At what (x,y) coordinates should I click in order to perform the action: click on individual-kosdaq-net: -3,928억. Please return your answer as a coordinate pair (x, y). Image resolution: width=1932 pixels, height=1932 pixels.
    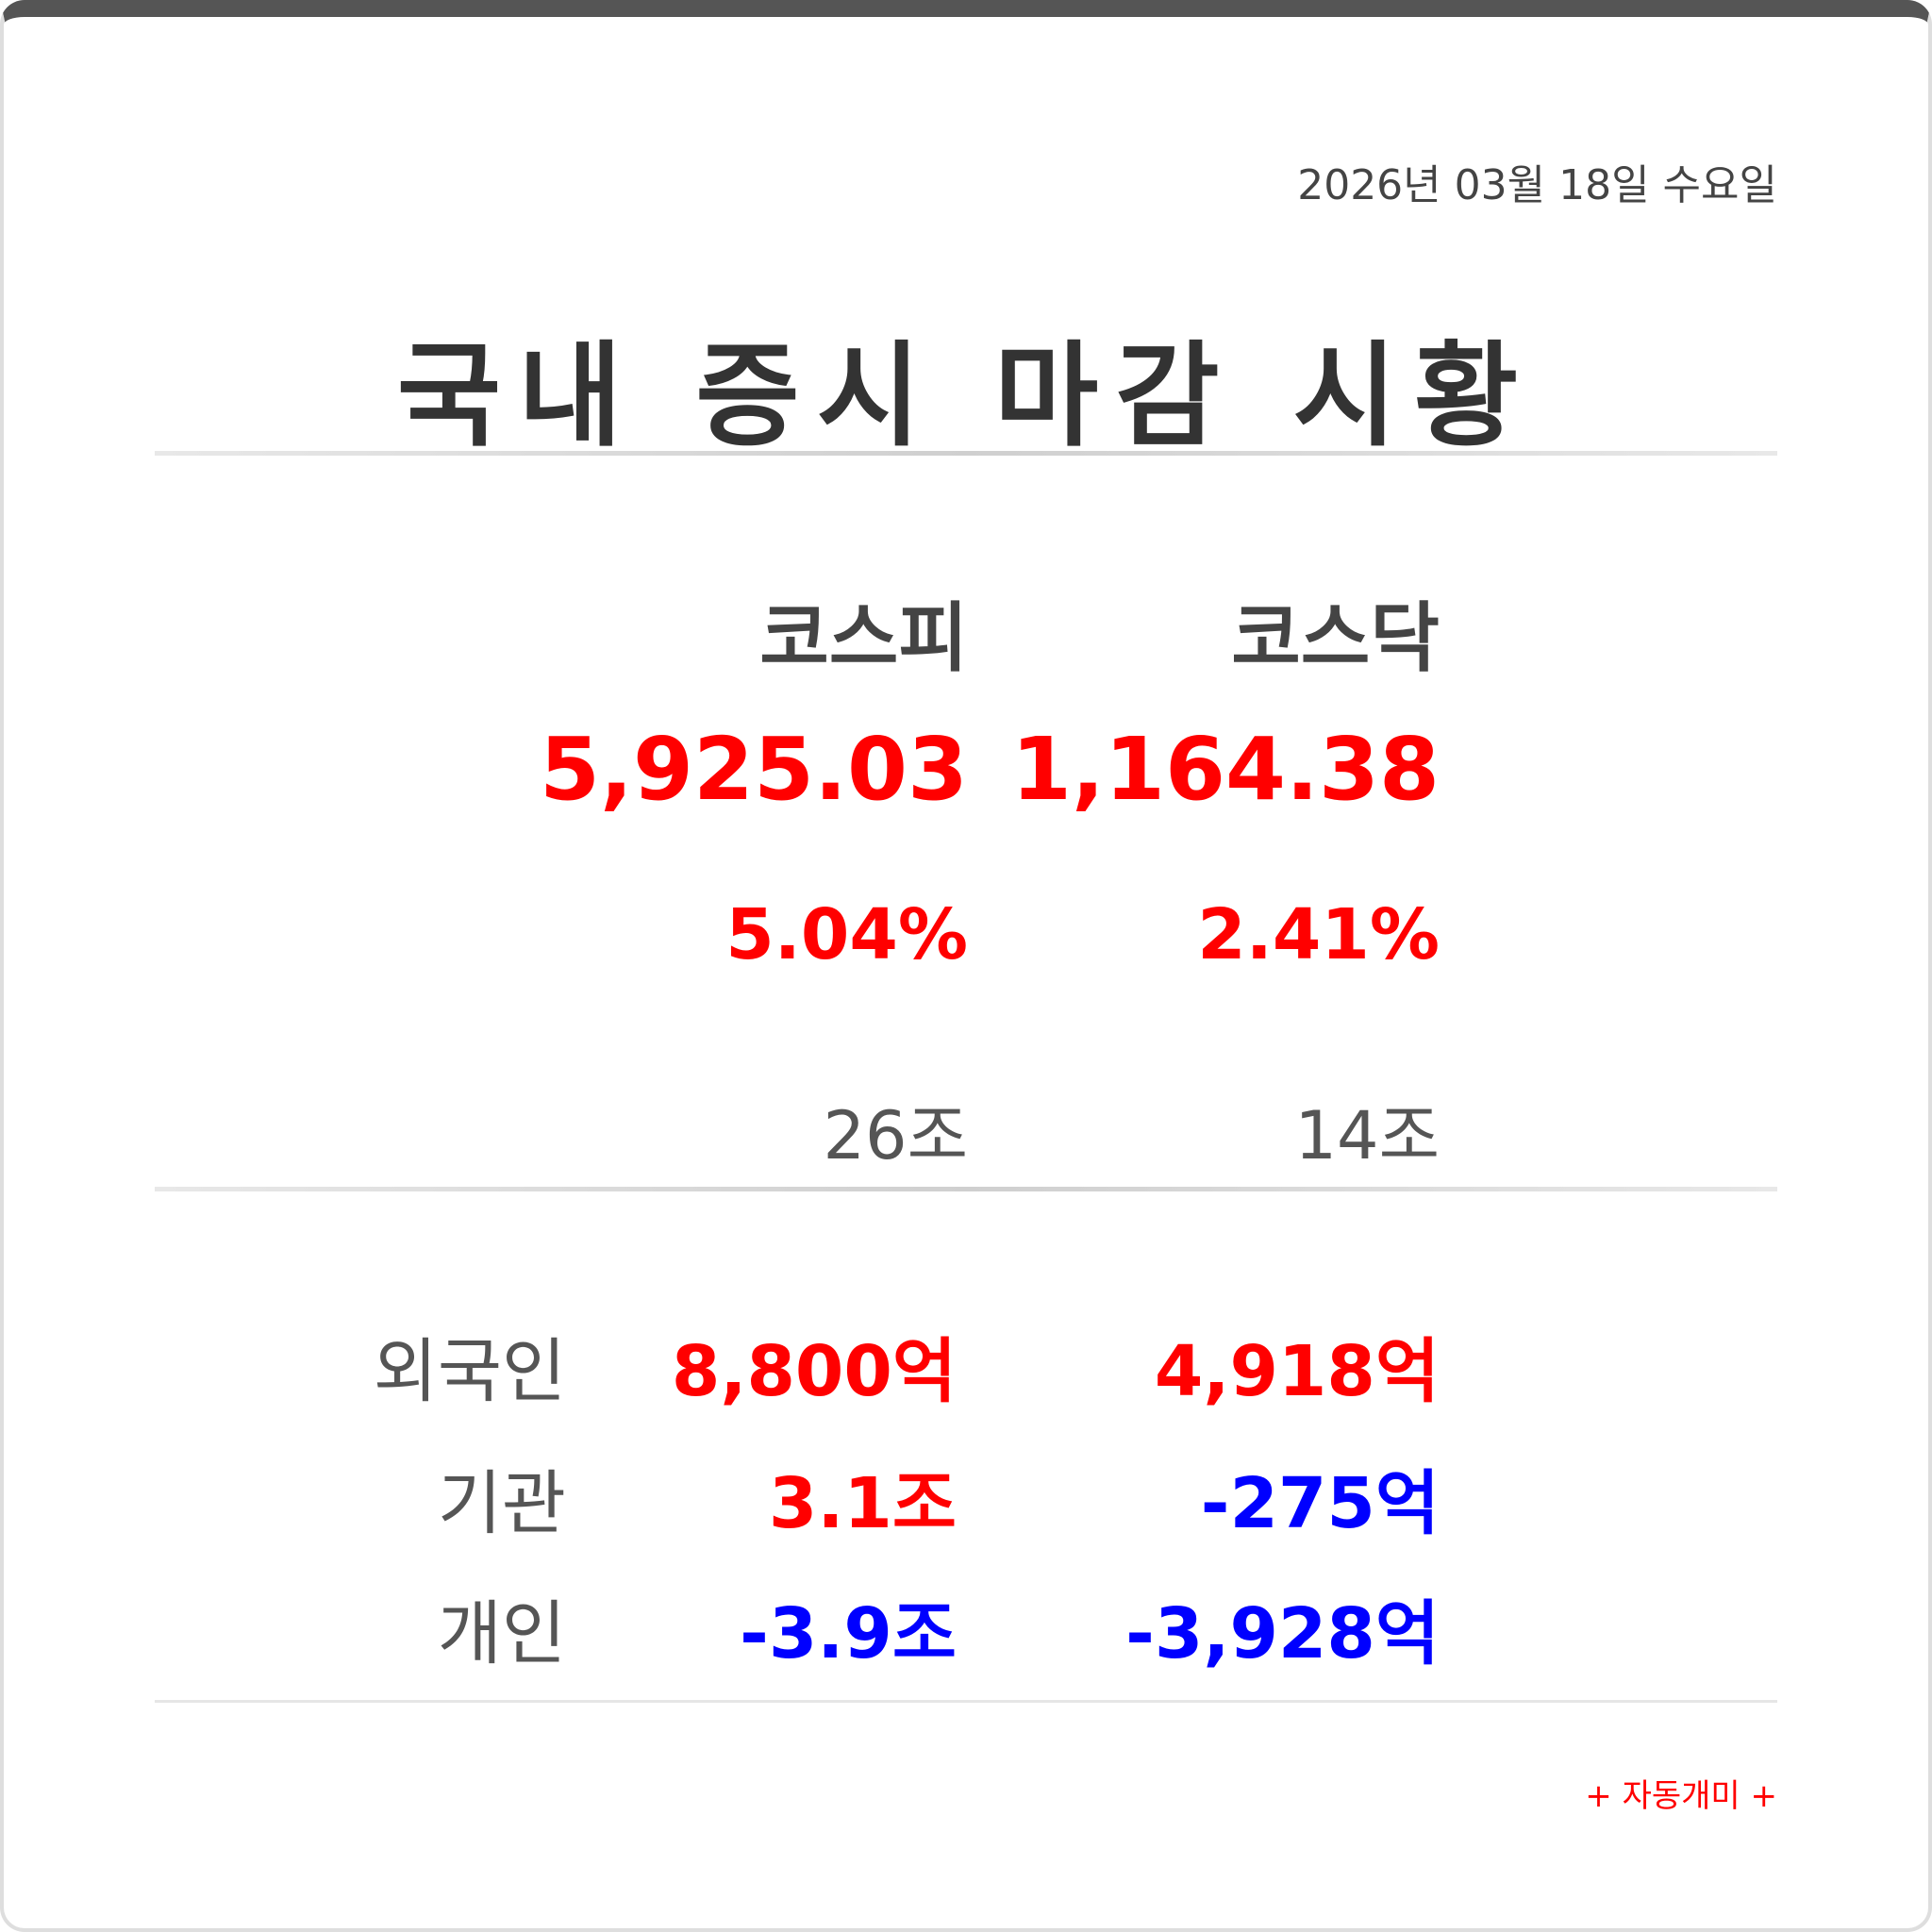
    Looking at the image, I should click on (1282, 1633).